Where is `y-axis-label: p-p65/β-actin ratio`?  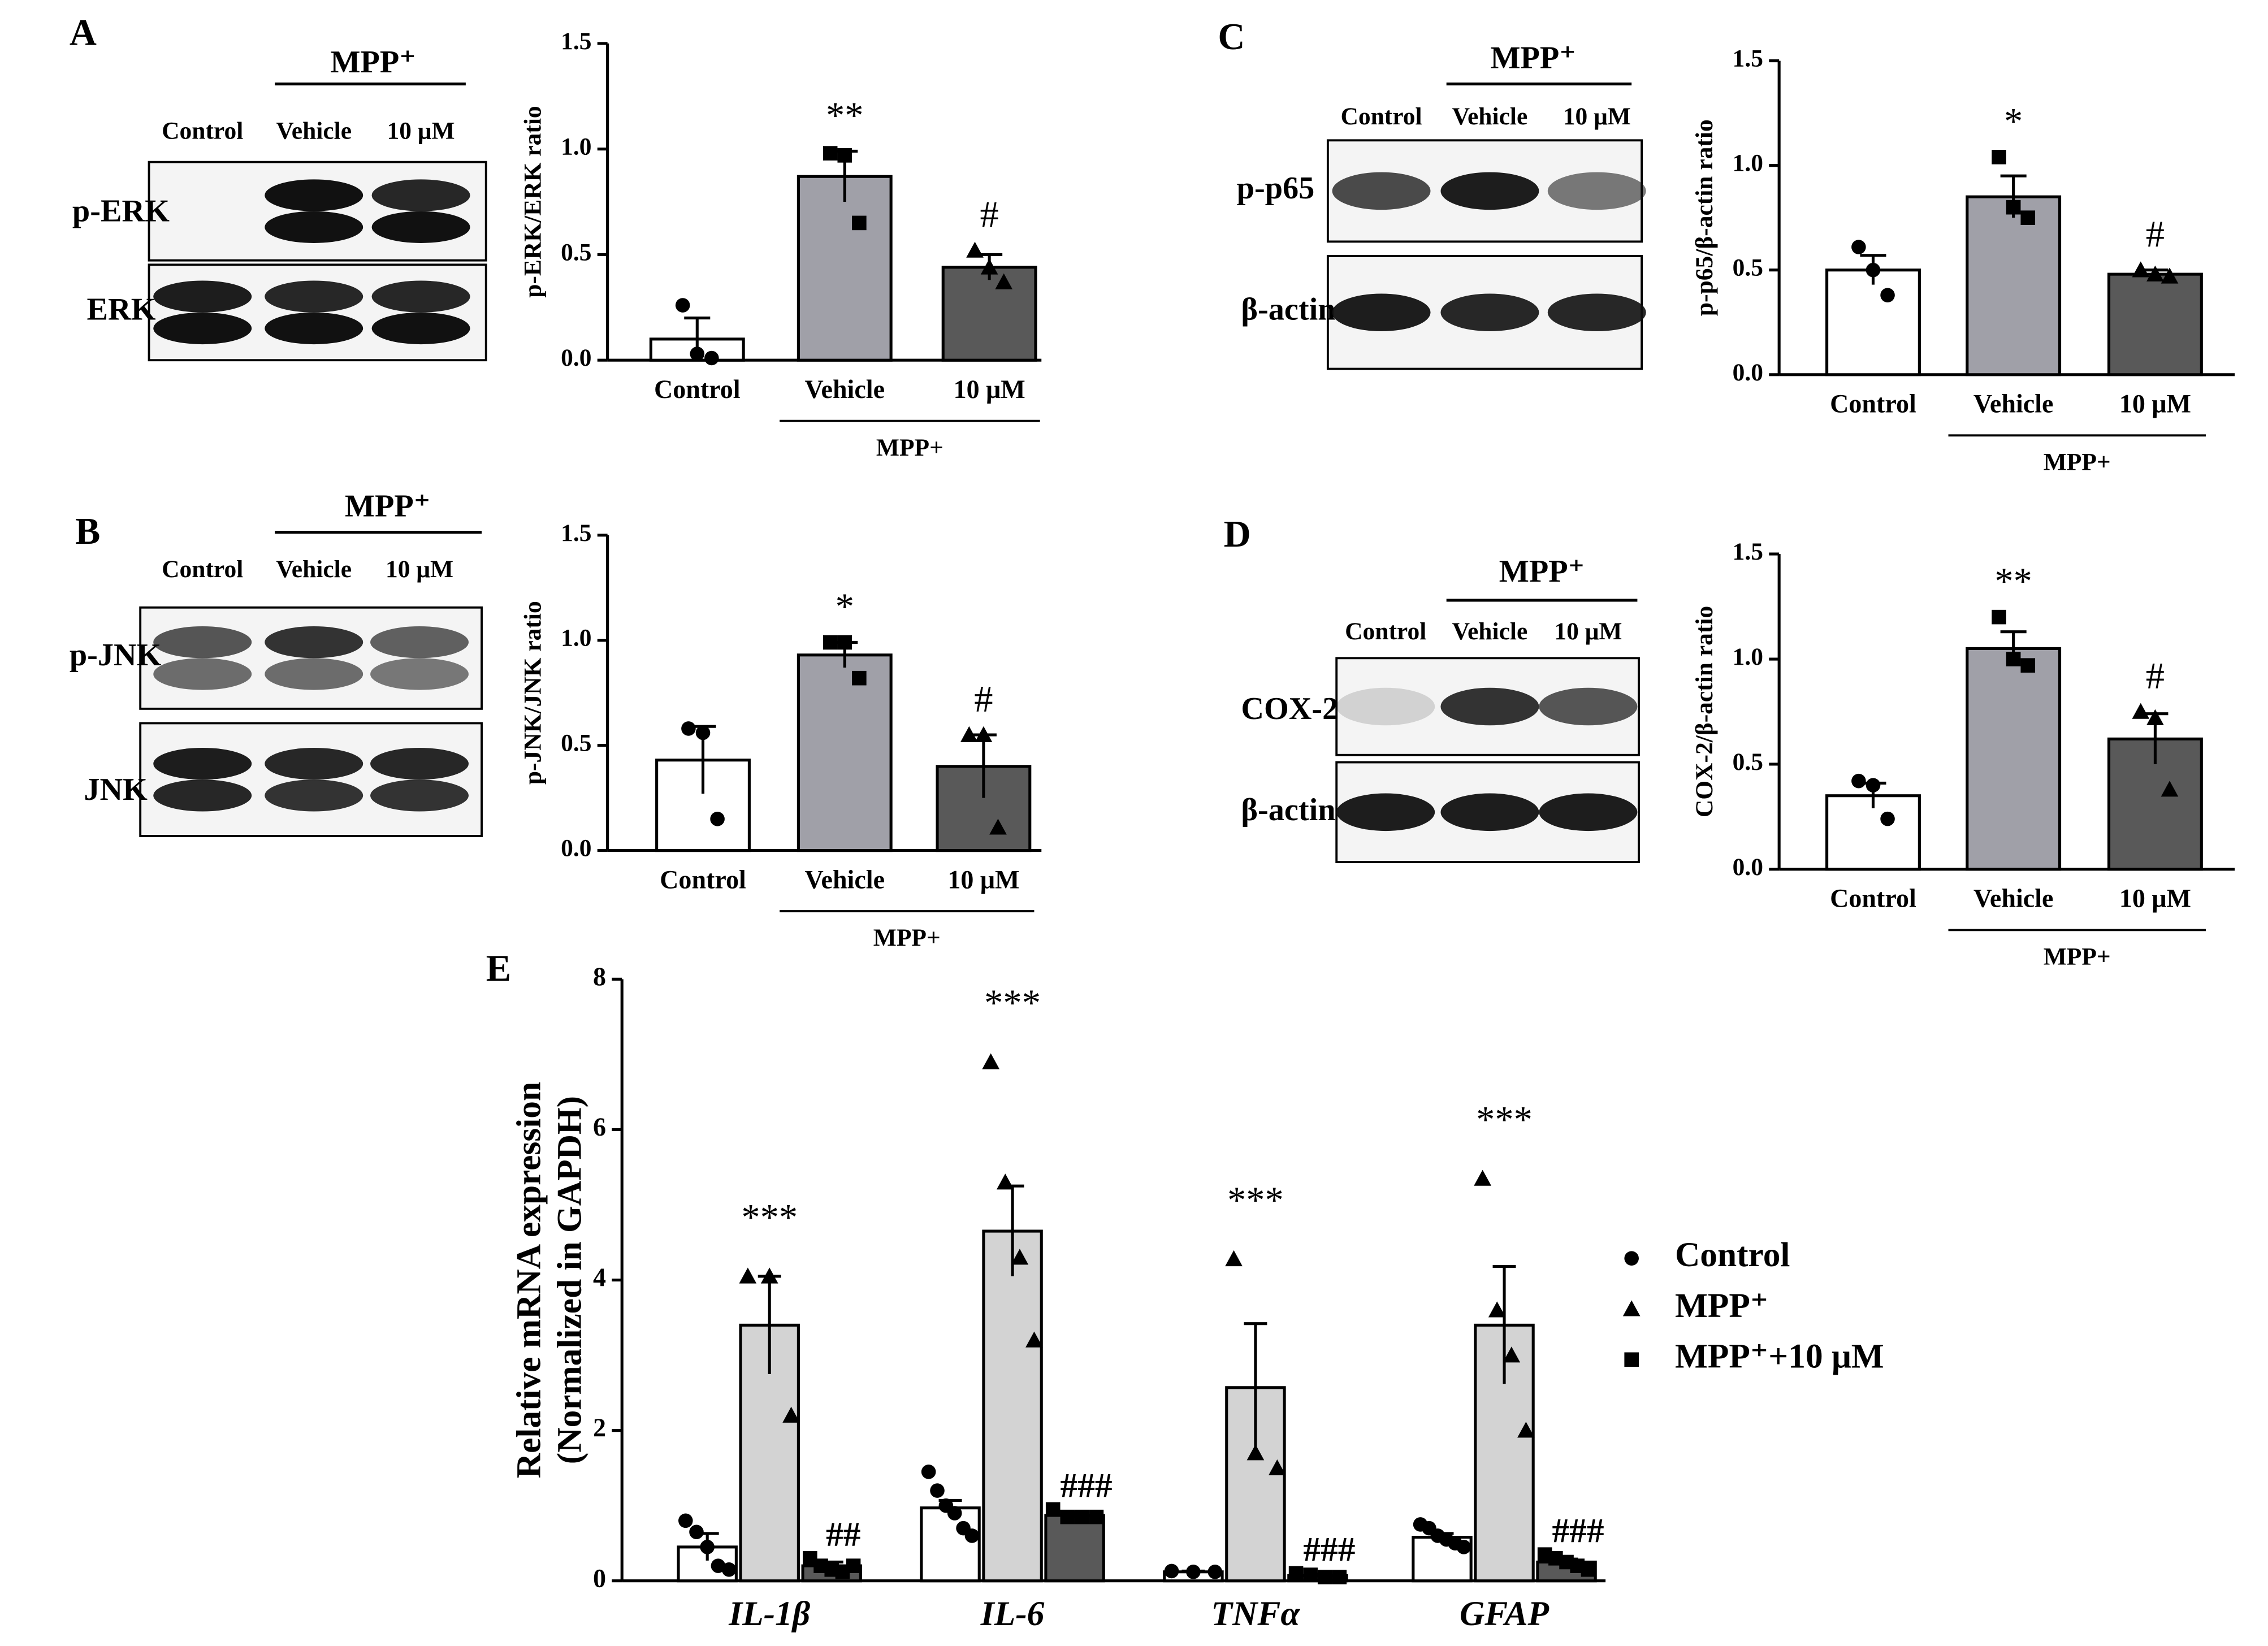 y-axis-label: p-p65/β-actin ratio is located at coordinates (1704, 217).